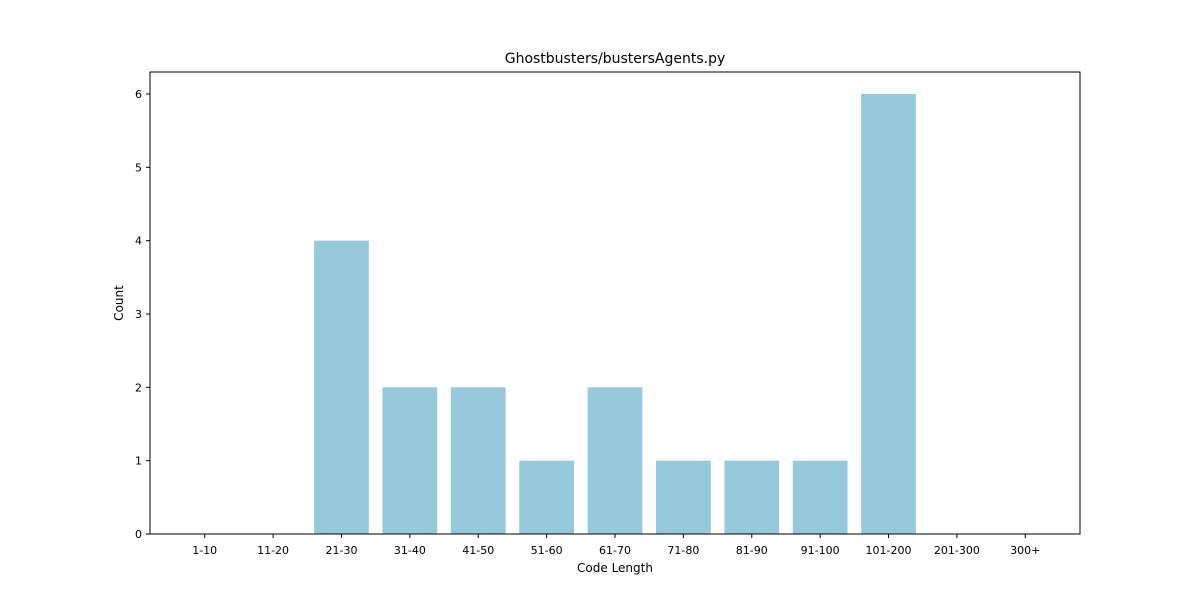  I want to click on y-axis: 0 1 2 3 4 5 6, so click(142, 314).